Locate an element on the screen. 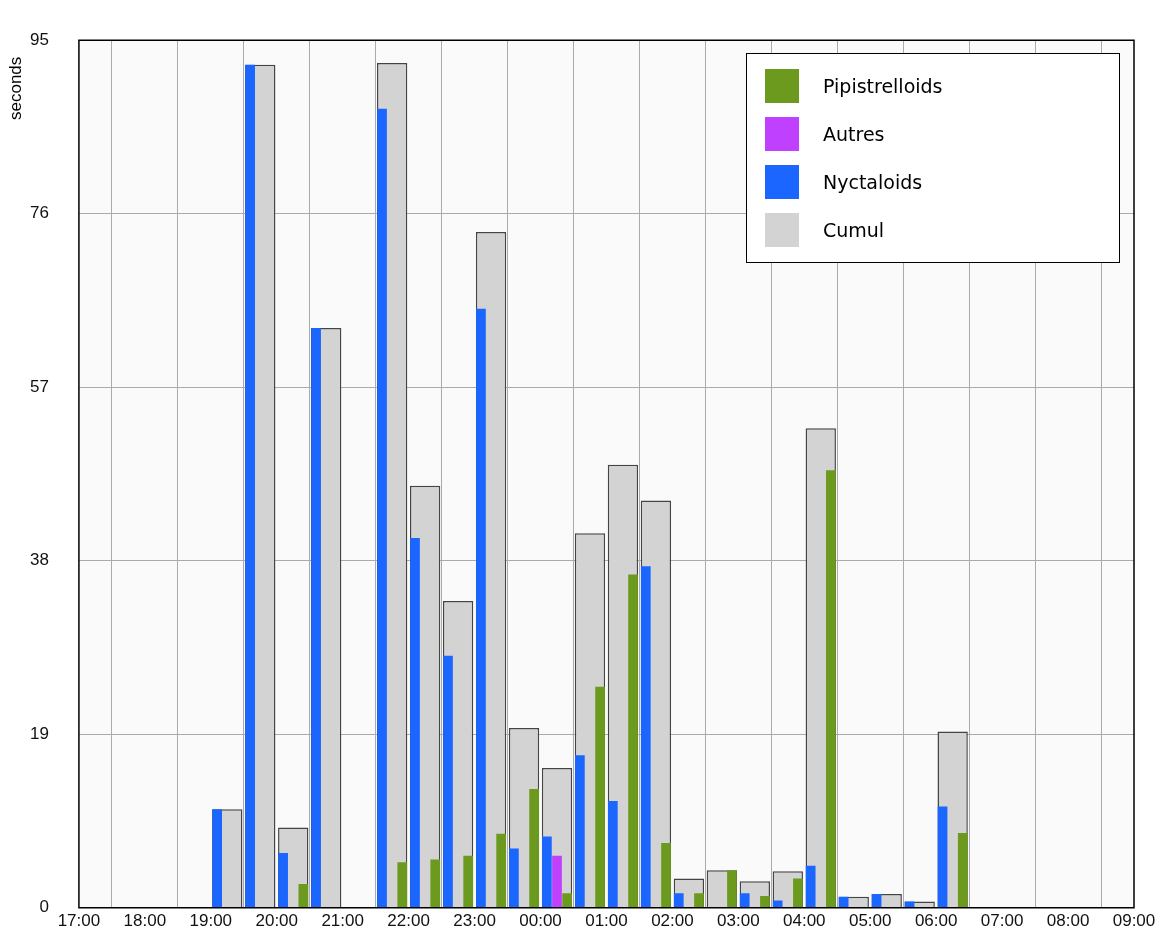 This screenshot has width=1174, height=948. x-tick-label: 06:00 is located at coordinates (936, 920).